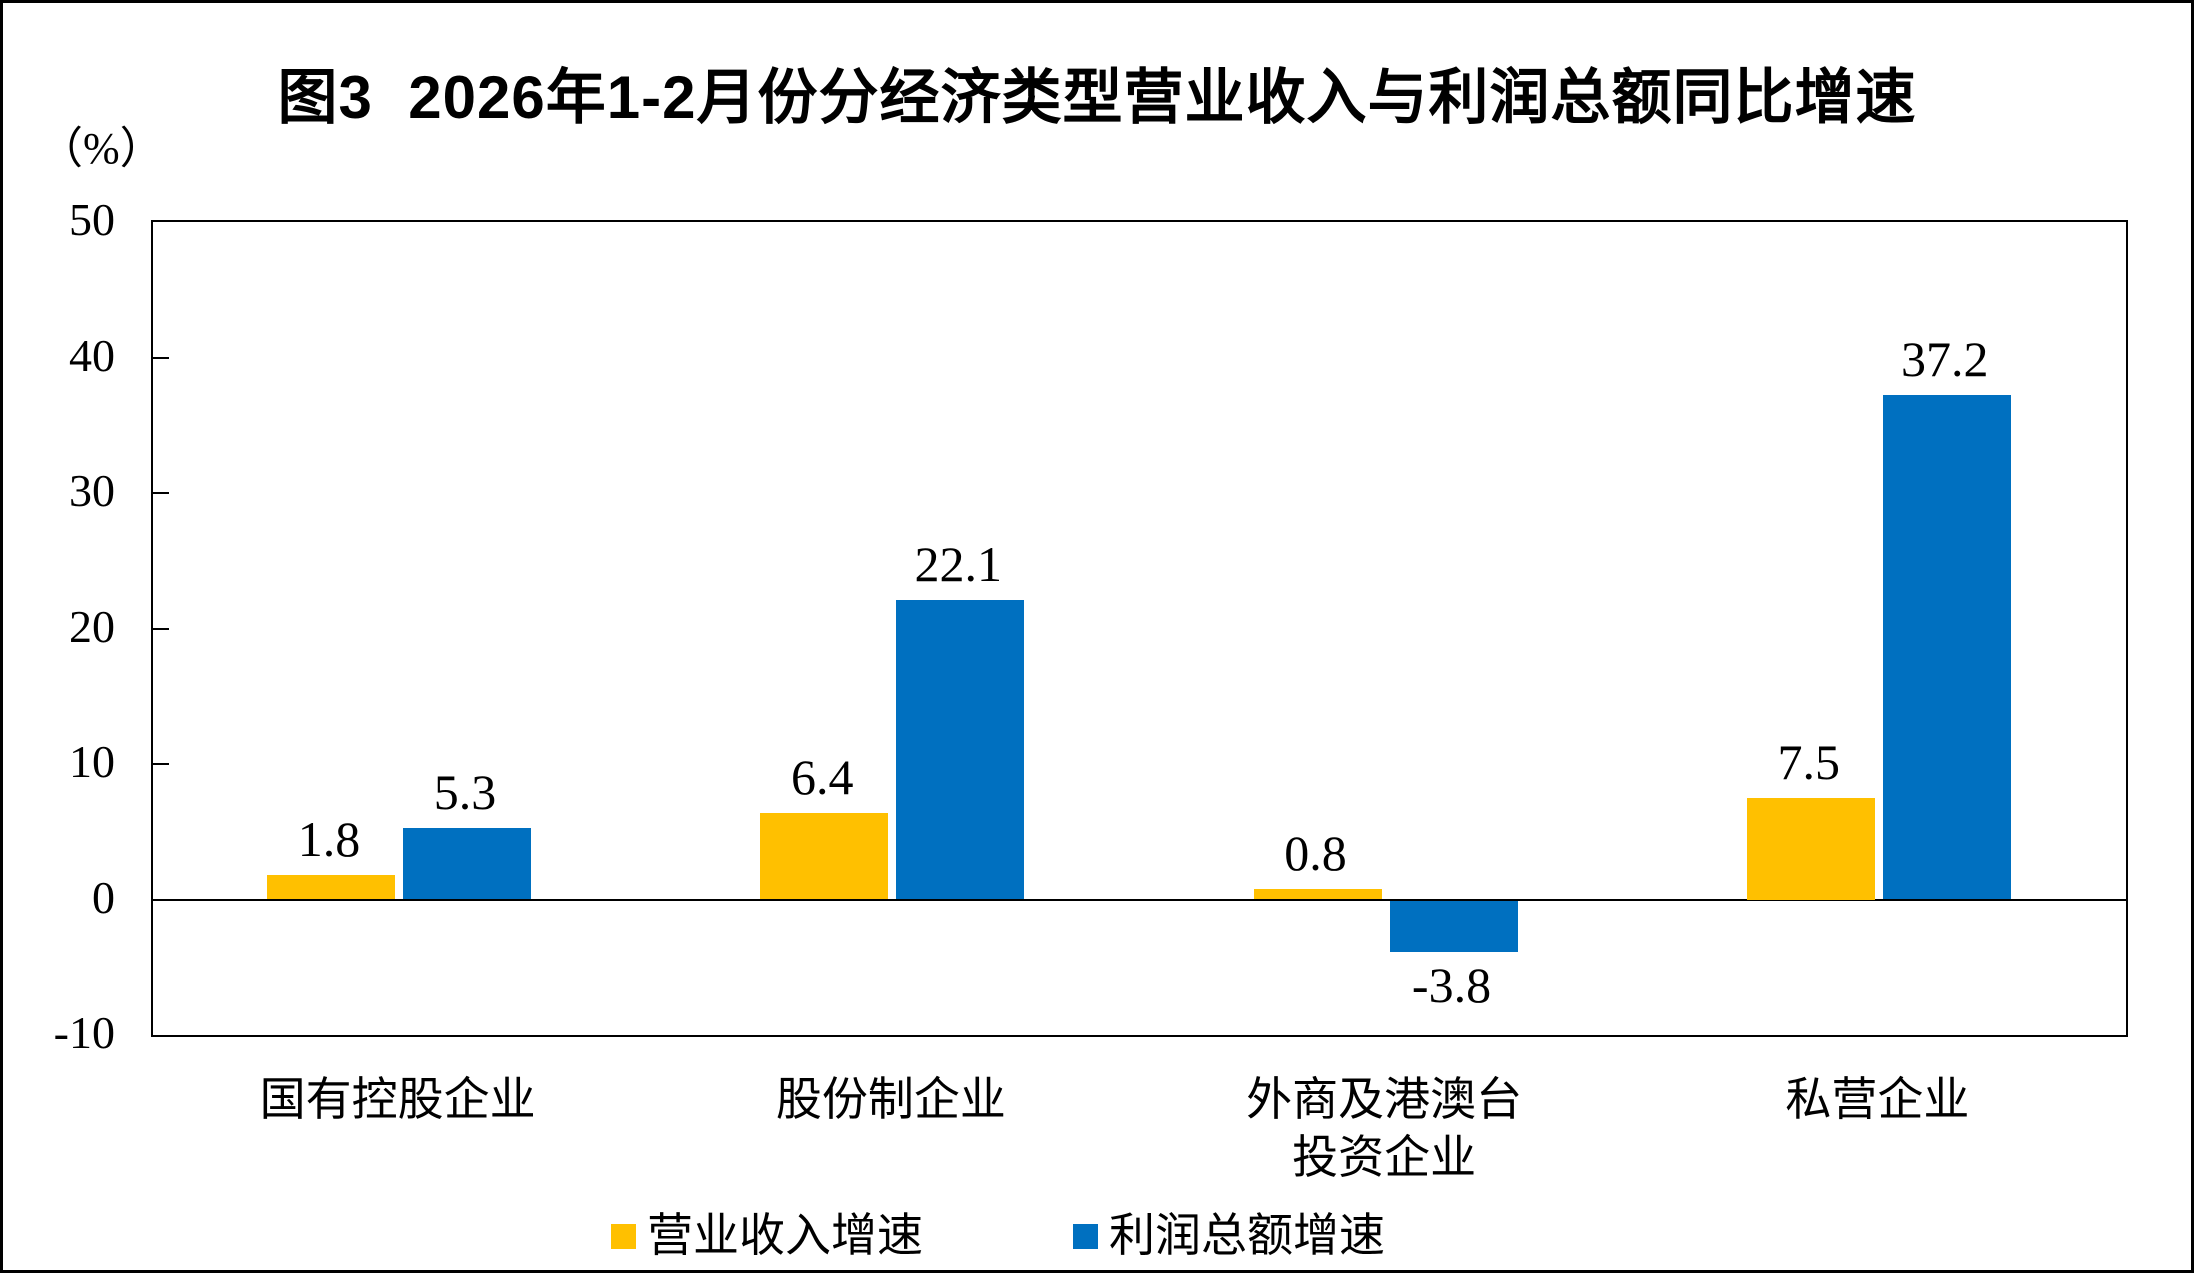 The height and width of the screenshot is (1273, 2194). I want to click on category-label-line: 投资企业, so click(1384, 1157).